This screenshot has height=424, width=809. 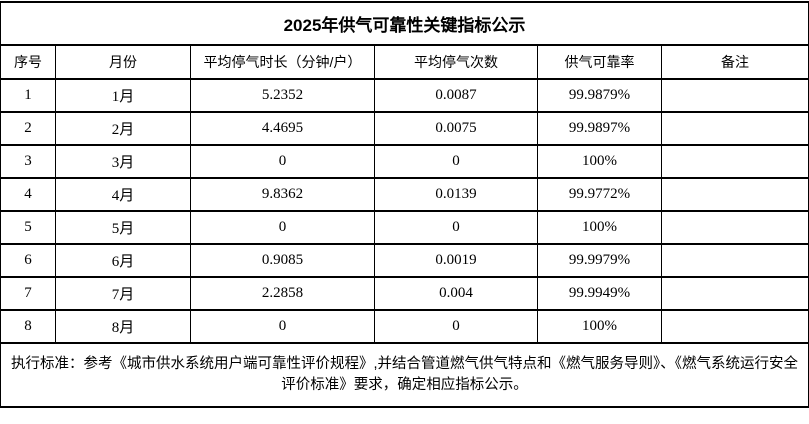 What do you see at coordinates (28, 293) in the screenshot?
I see `cell-seq: 7` at bounding box center [28, 293].